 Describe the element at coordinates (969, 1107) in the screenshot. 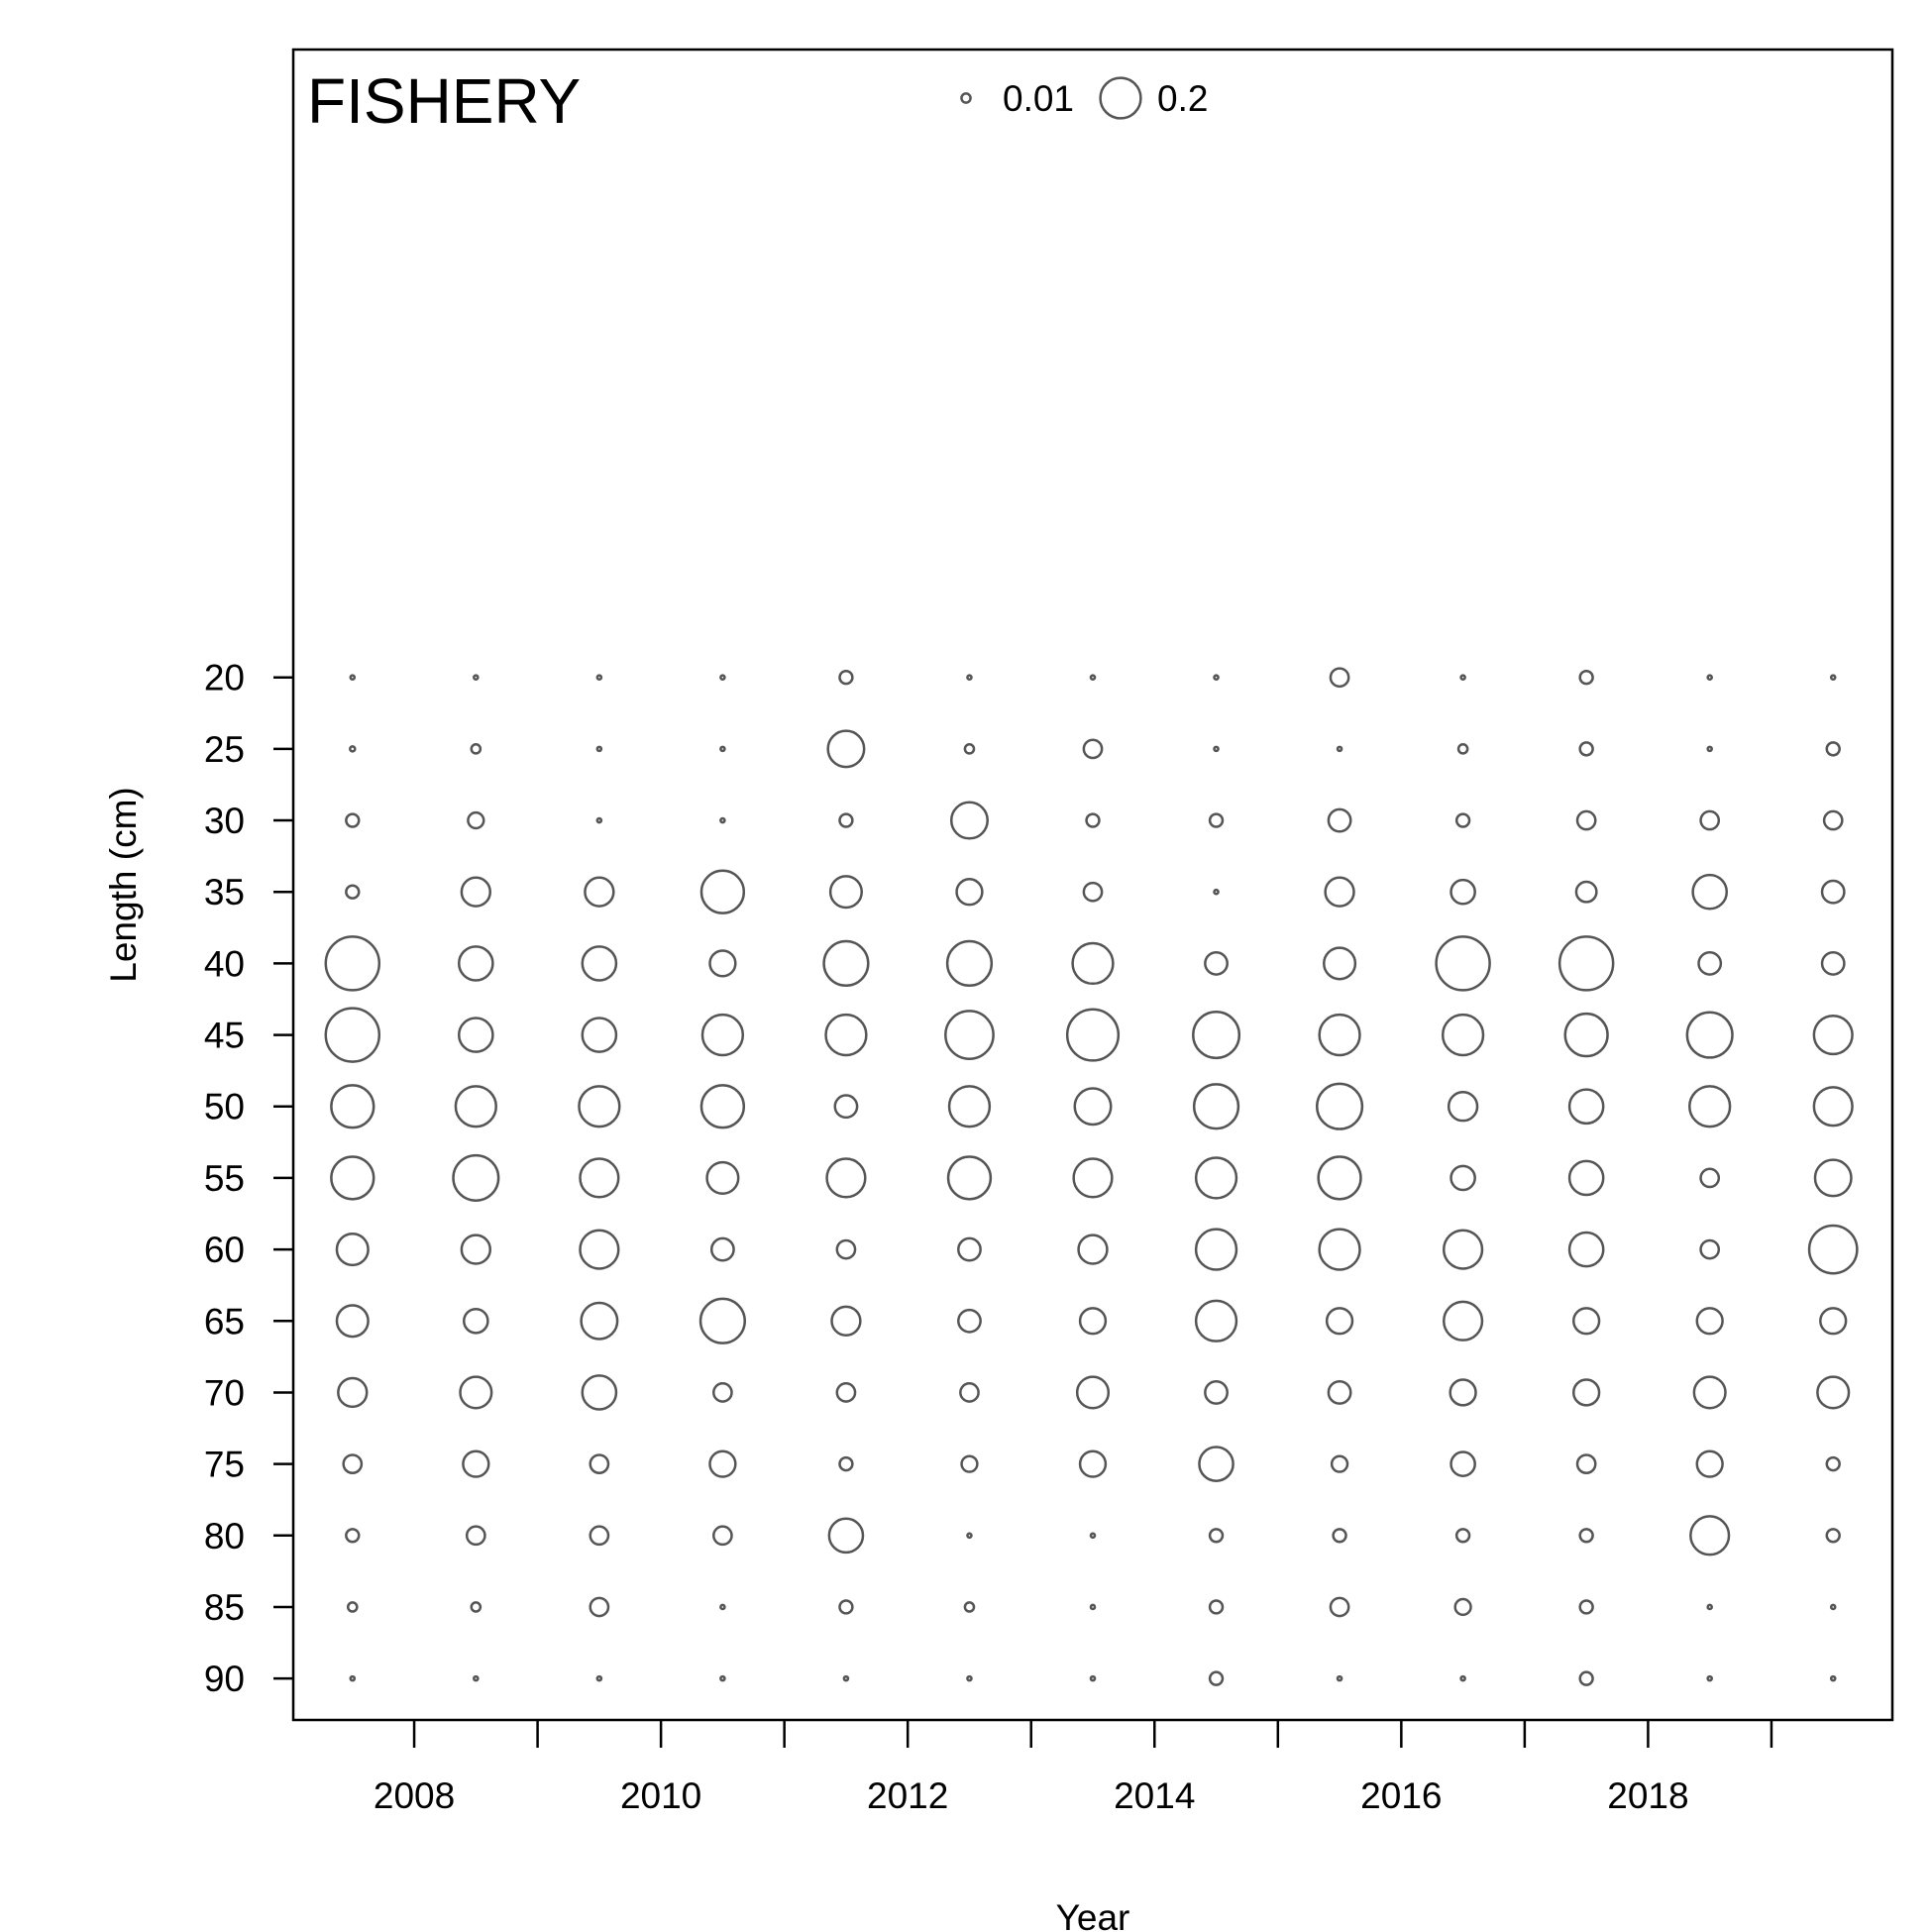

I see `bubble-2012.5-50` at that location.